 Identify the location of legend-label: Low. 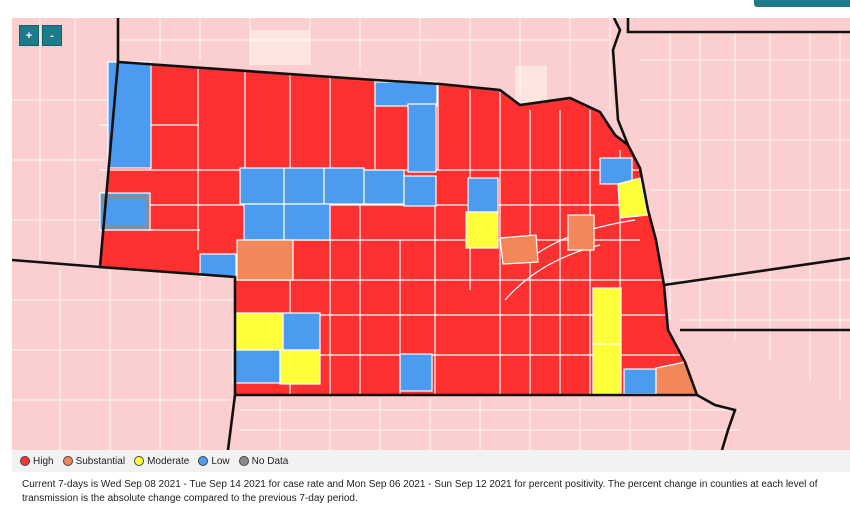
(220, 461).